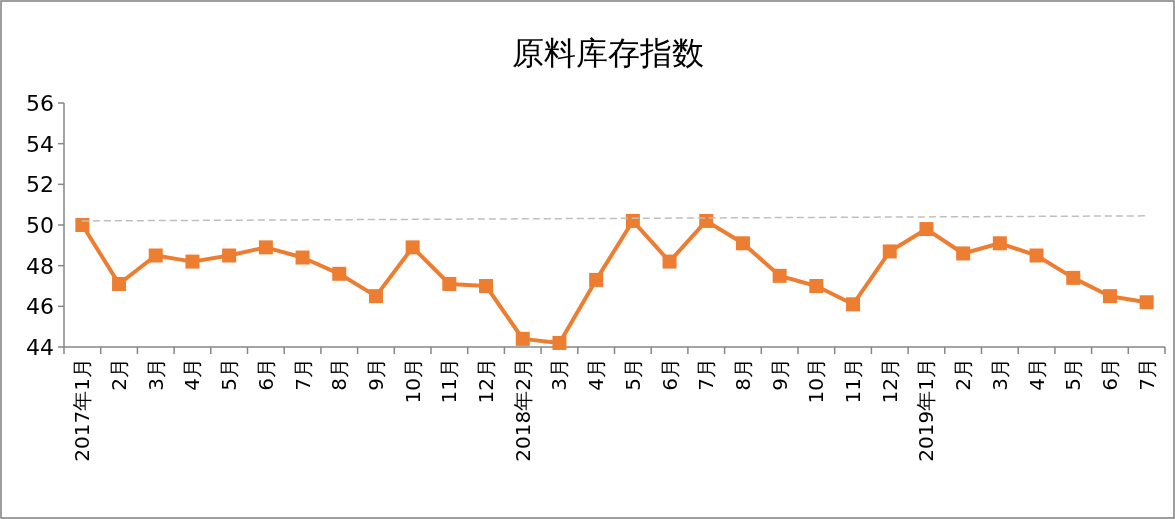 This screenshot has height=519, width=1175. Describe the element at coordinates (40, 144) in the screenshot. I see `y-tick-label: 54` at that location.